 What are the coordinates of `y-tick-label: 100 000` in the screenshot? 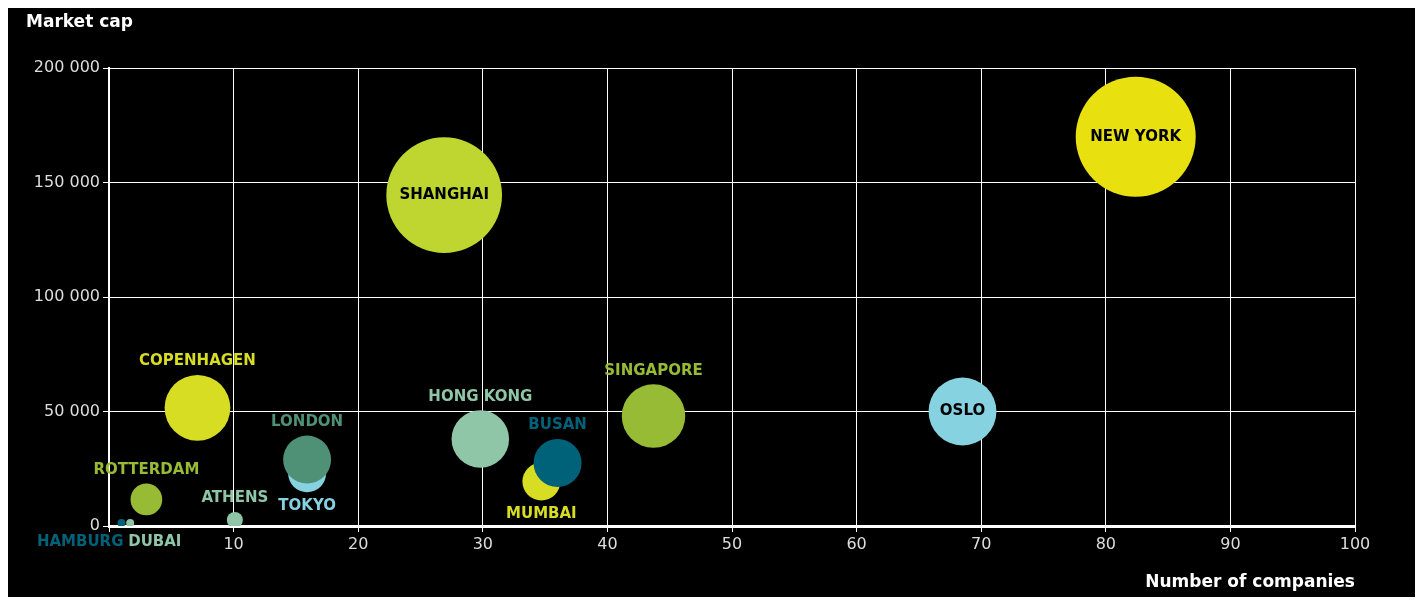 It's located at (66, 296).